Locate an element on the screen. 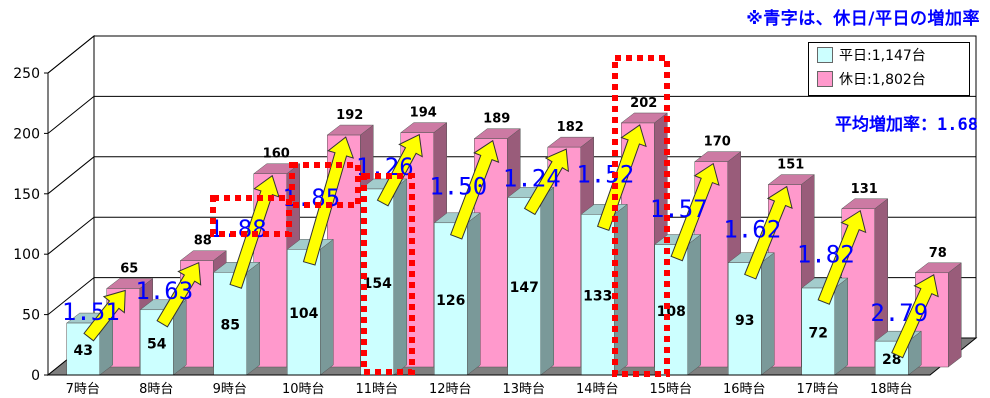  data-label-holiday: 194 is located at coordinates (423, 113).